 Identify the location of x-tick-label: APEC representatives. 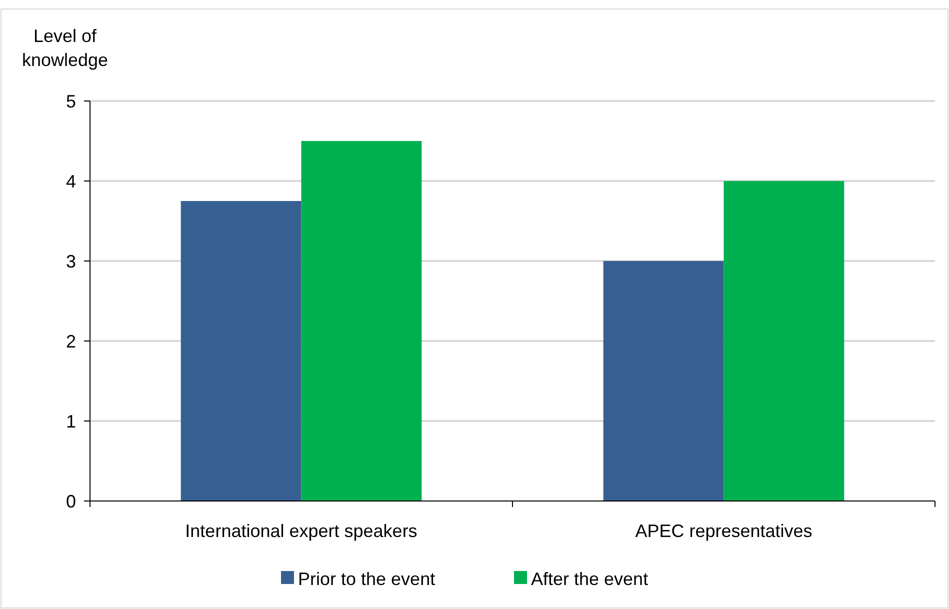
(723, 531).